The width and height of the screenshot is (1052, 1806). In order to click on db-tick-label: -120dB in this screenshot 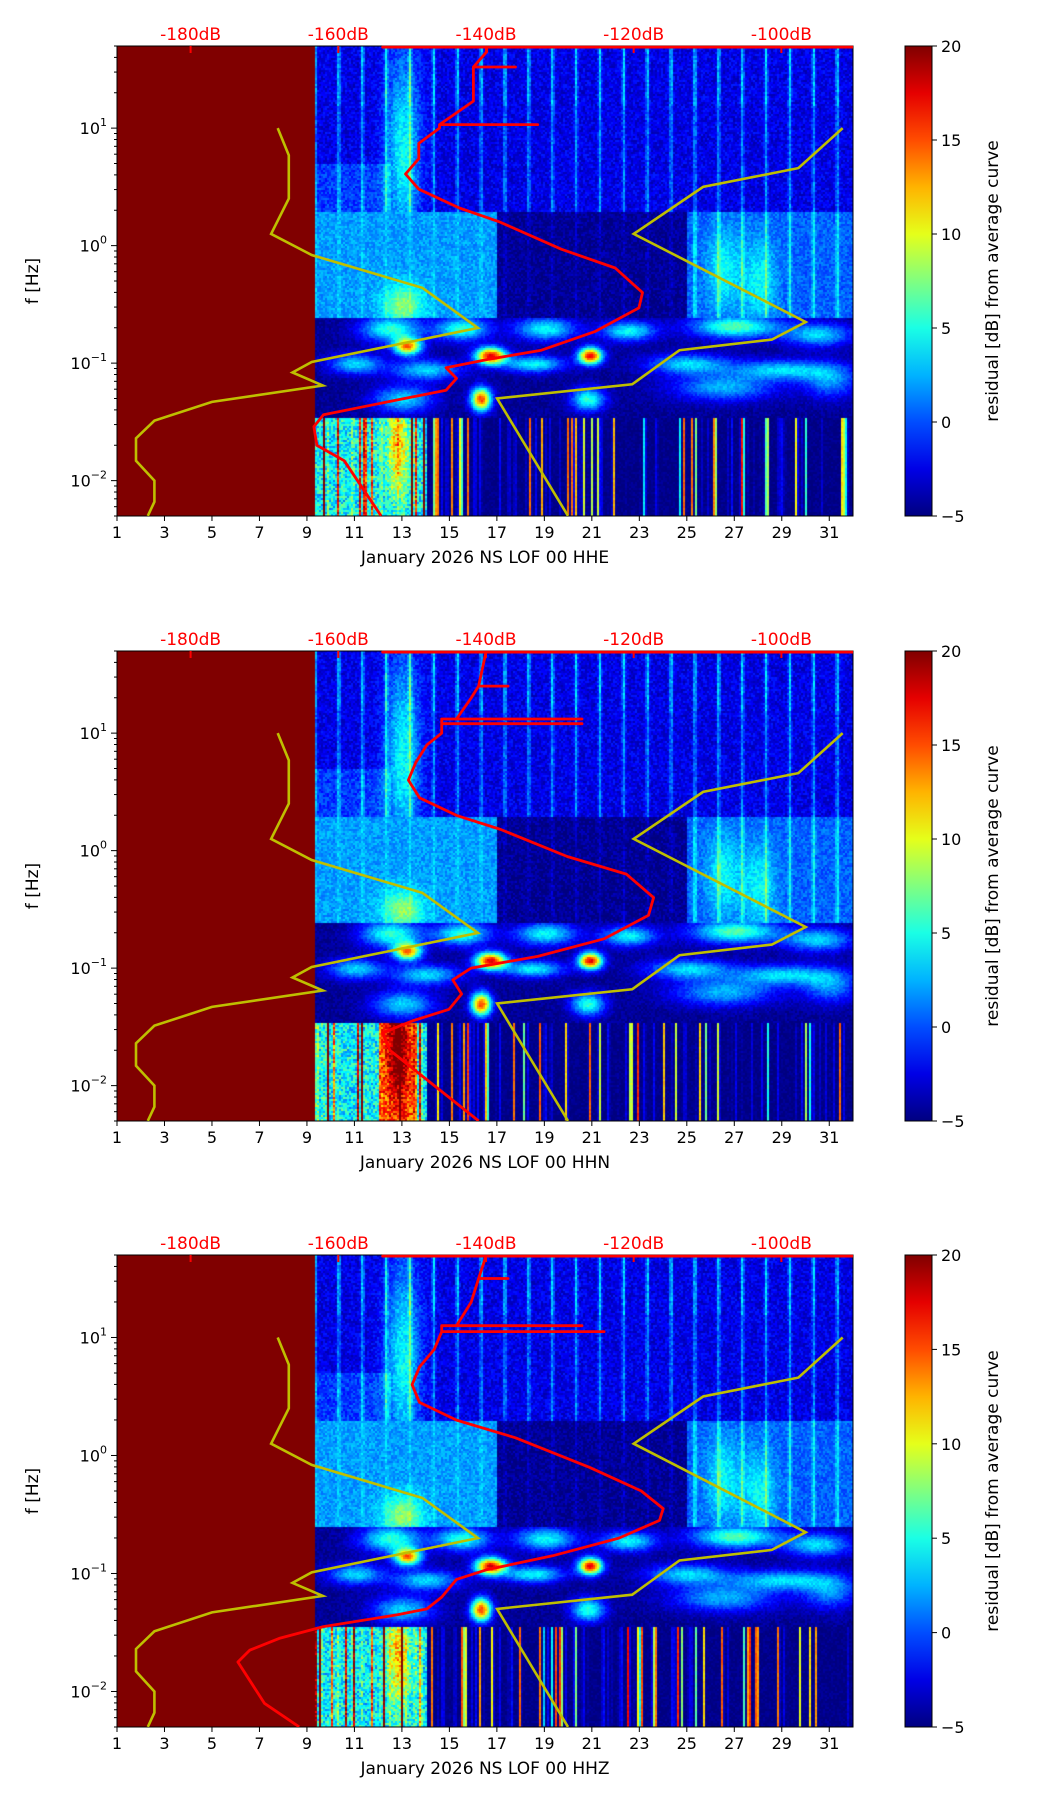, I will do `click(633, 1244)`.